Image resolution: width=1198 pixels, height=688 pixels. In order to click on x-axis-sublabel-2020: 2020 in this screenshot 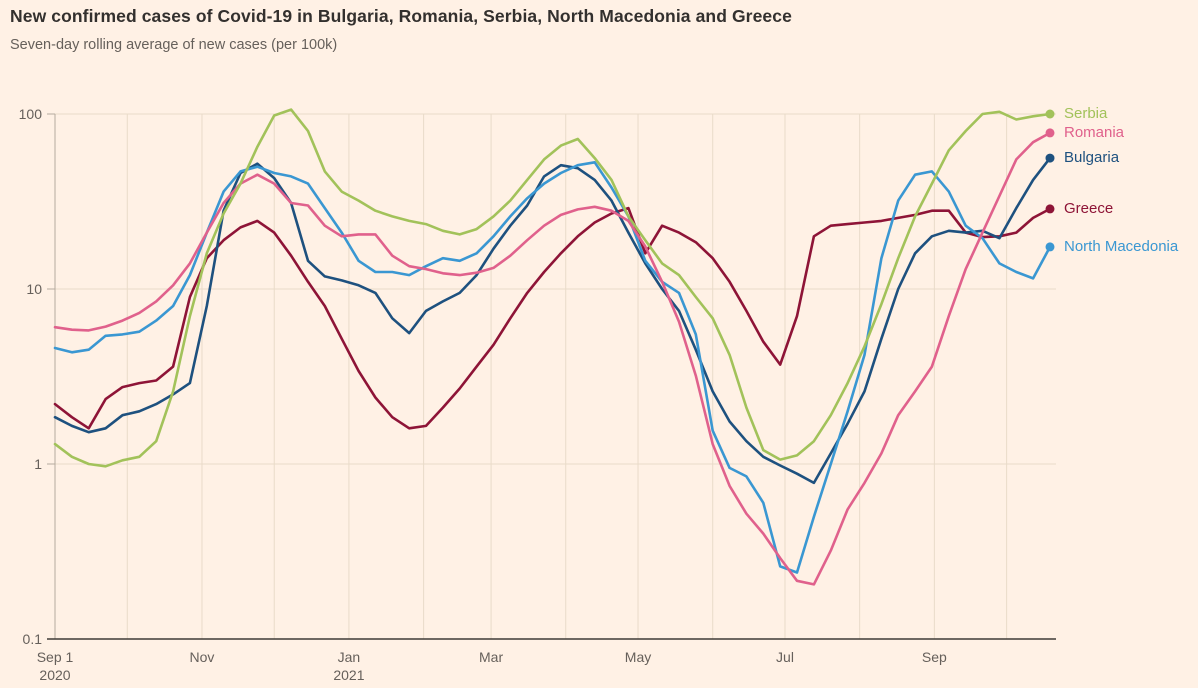, I will do `click(55, 675)`.